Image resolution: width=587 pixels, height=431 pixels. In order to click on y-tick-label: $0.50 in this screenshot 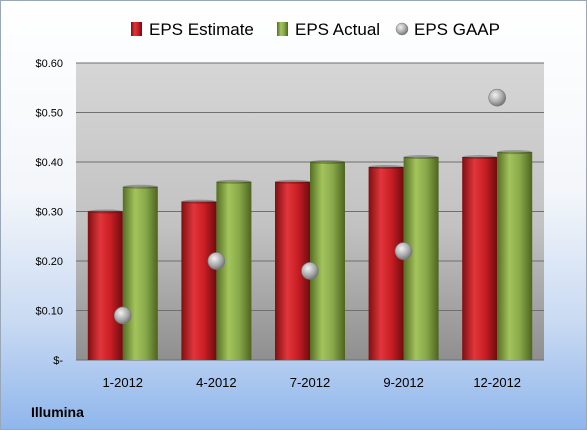, I will do `click(49, 114)`.